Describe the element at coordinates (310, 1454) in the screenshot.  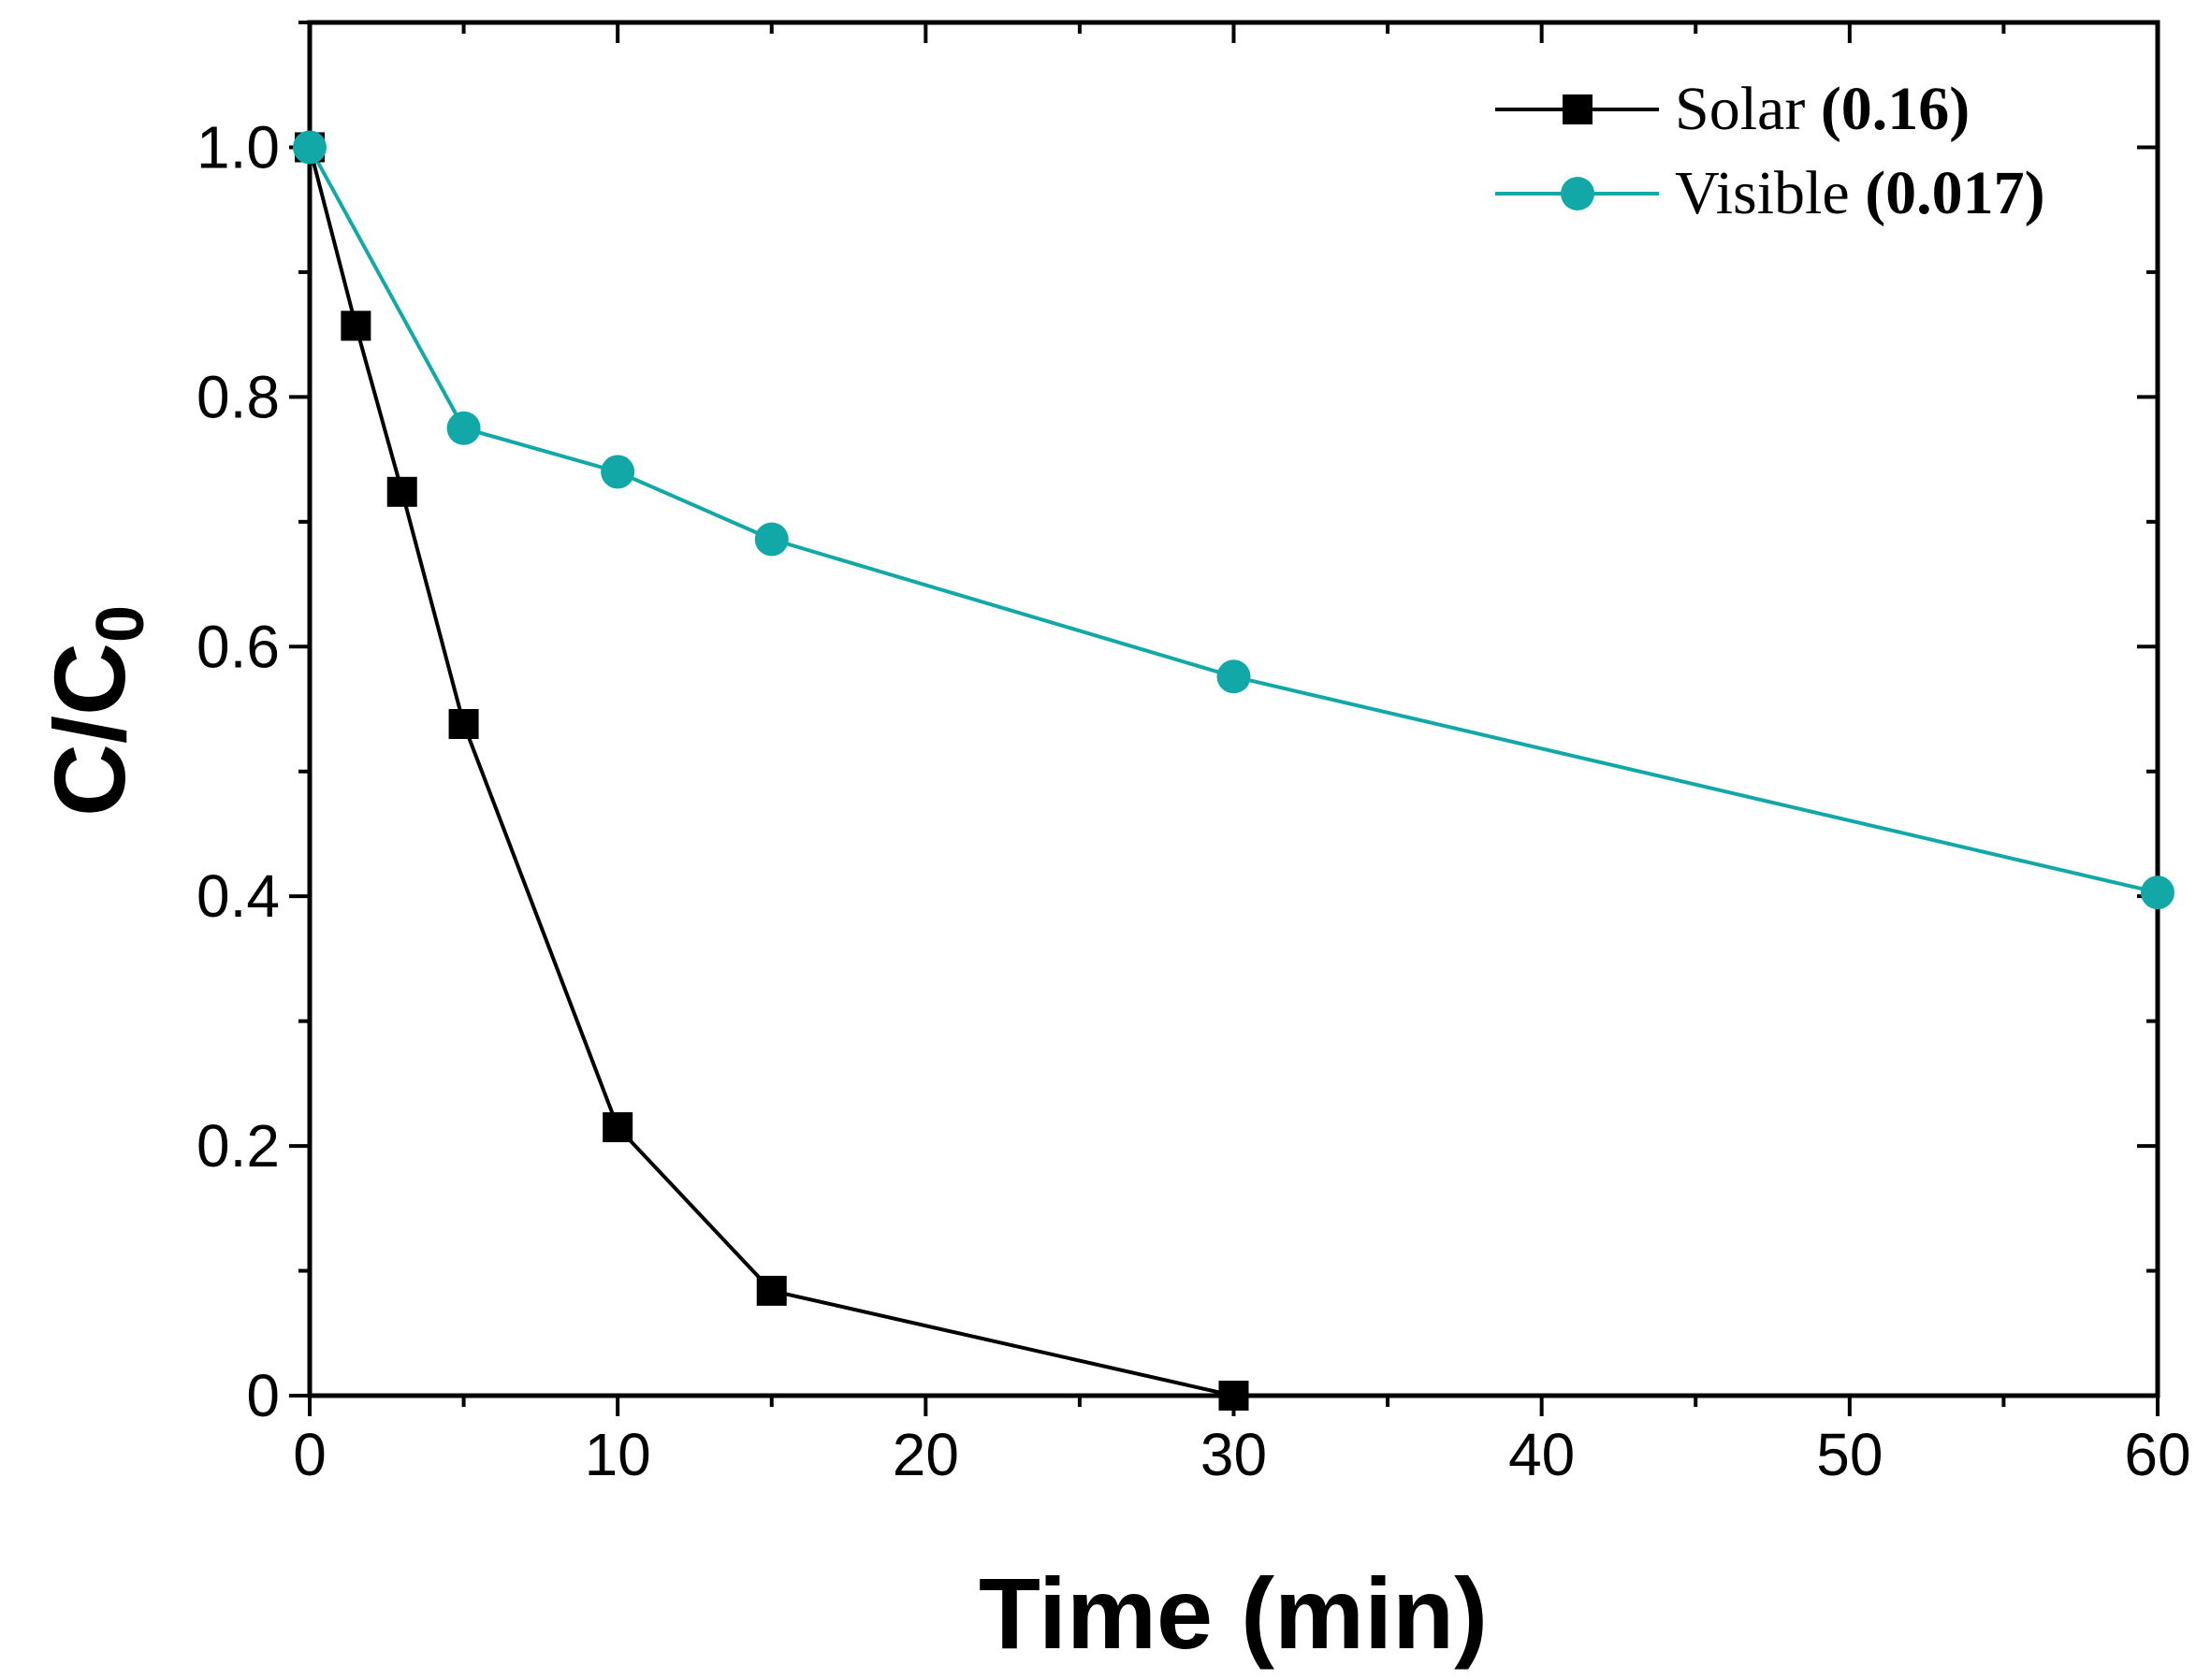
I see `x-tick-label: 0` at that location.